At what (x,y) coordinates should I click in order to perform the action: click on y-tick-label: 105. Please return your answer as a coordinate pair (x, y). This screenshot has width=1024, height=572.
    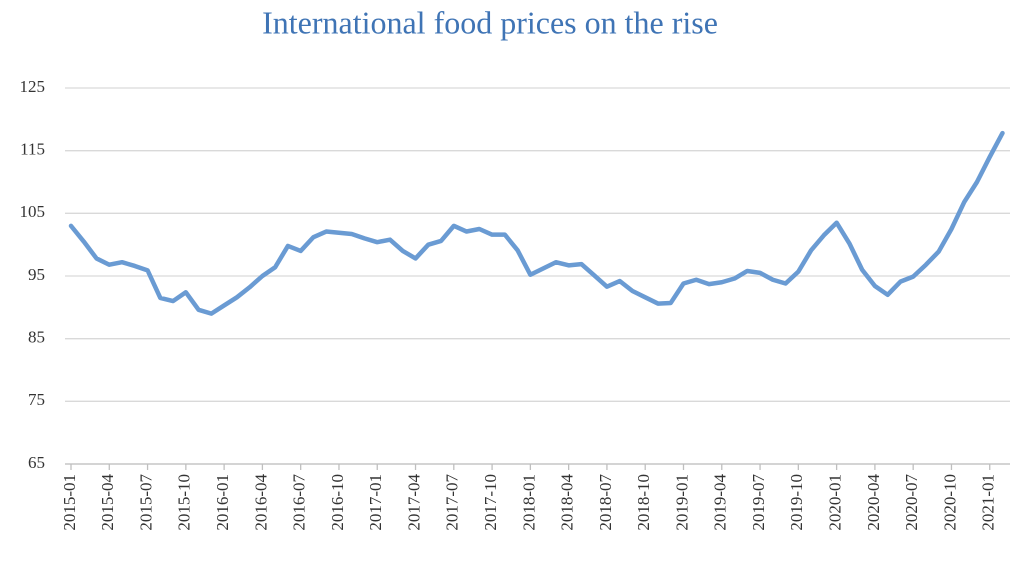
    Looking at the image, I should click on (33, 211).